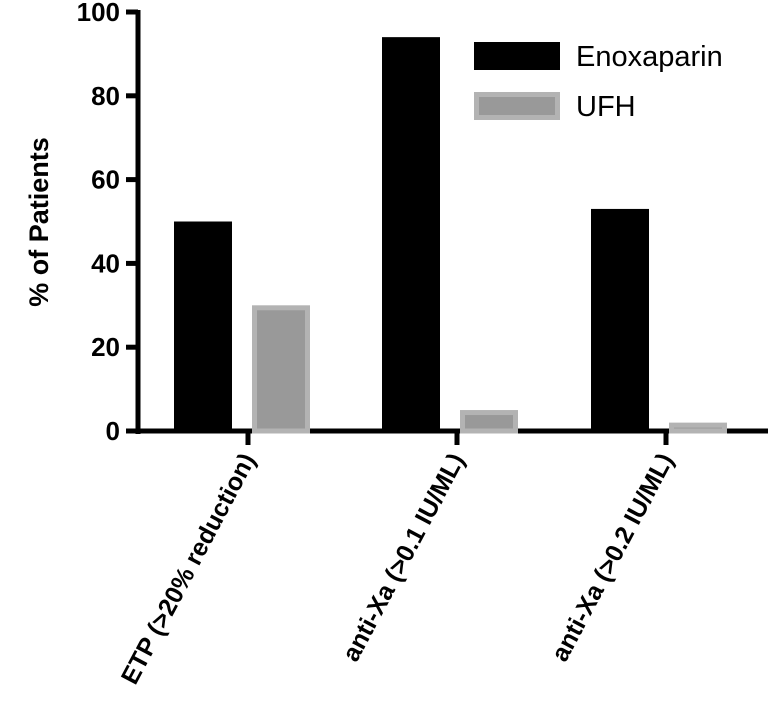 The image size is (768, 706). I want to click on y-tick-label: 20, so click(105, 347).